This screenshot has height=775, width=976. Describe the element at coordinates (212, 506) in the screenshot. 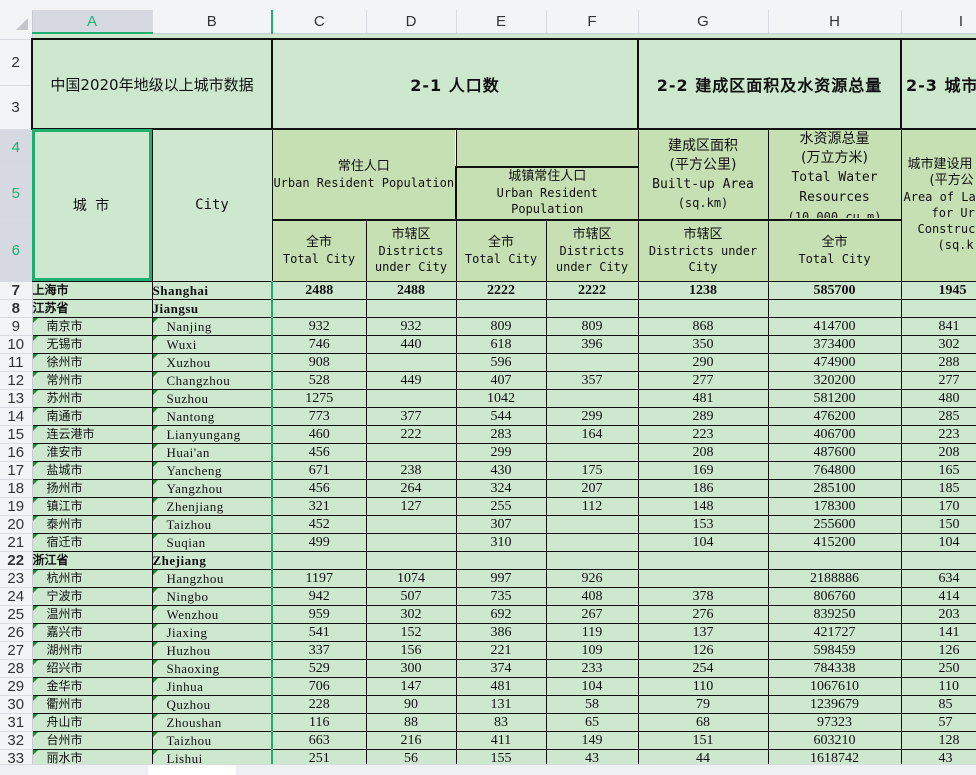

I see `city-en-cell: Zhenjiang` at that location.